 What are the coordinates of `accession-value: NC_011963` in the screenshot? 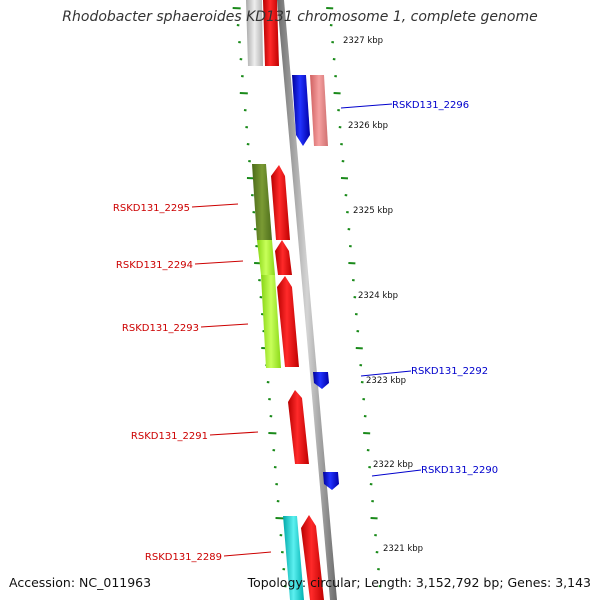 It's located at (115, 582).